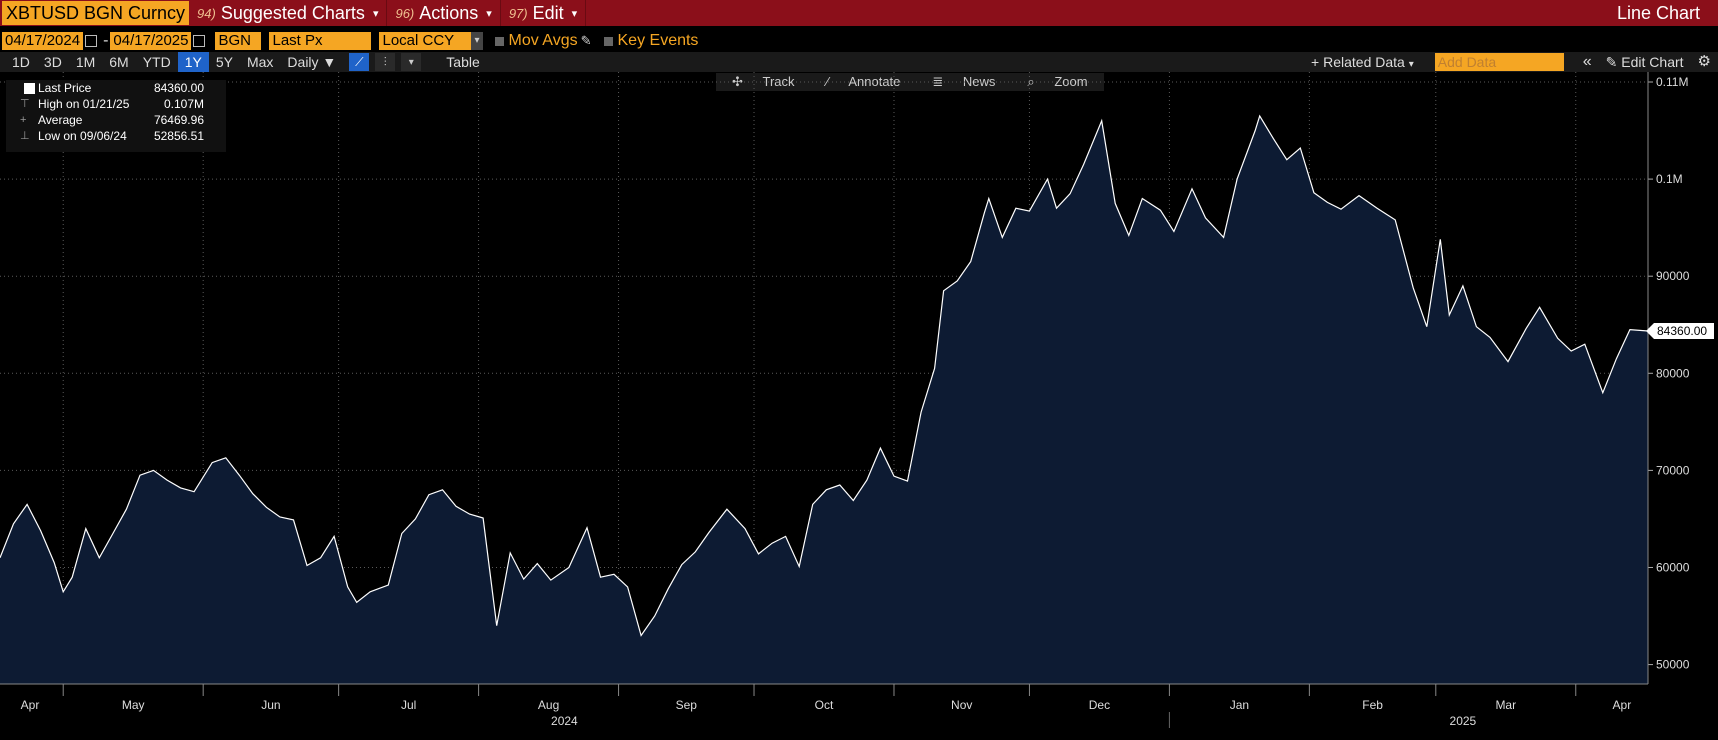 This screenshot has width=1718, height=740. I want to click on last-price-tag-label: 84360.00, so click(1682, 331).